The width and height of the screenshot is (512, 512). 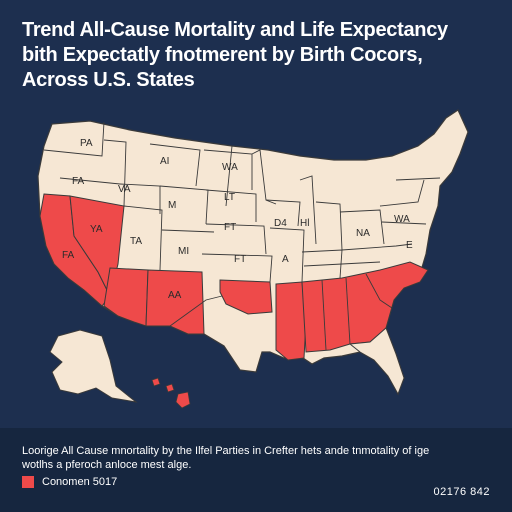 What do you see at coordinates (172, 205) in the screenshot?
I see `state-label: M` at bounding box center [172, 205].